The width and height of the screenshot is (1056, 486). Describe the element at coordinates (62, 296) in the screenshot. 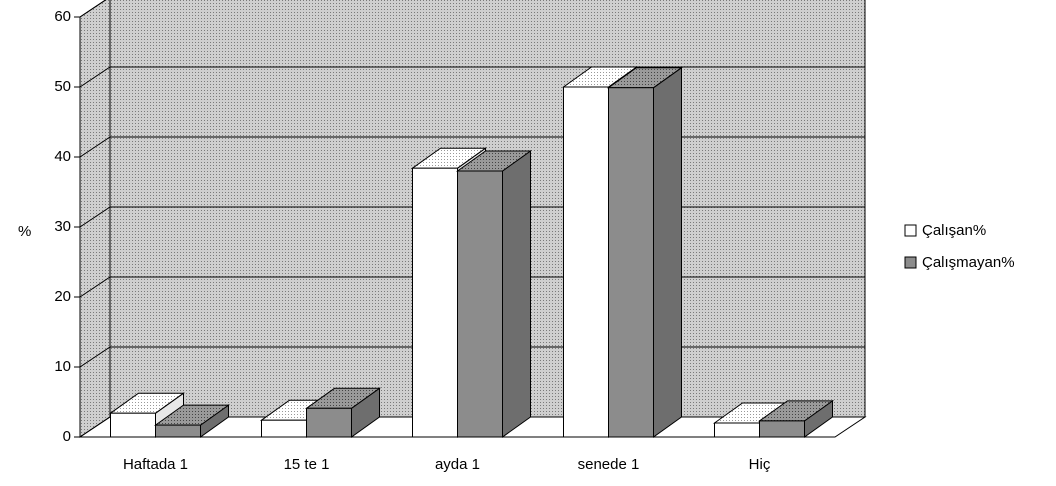

I see `y-tick-label: 20` at that location.